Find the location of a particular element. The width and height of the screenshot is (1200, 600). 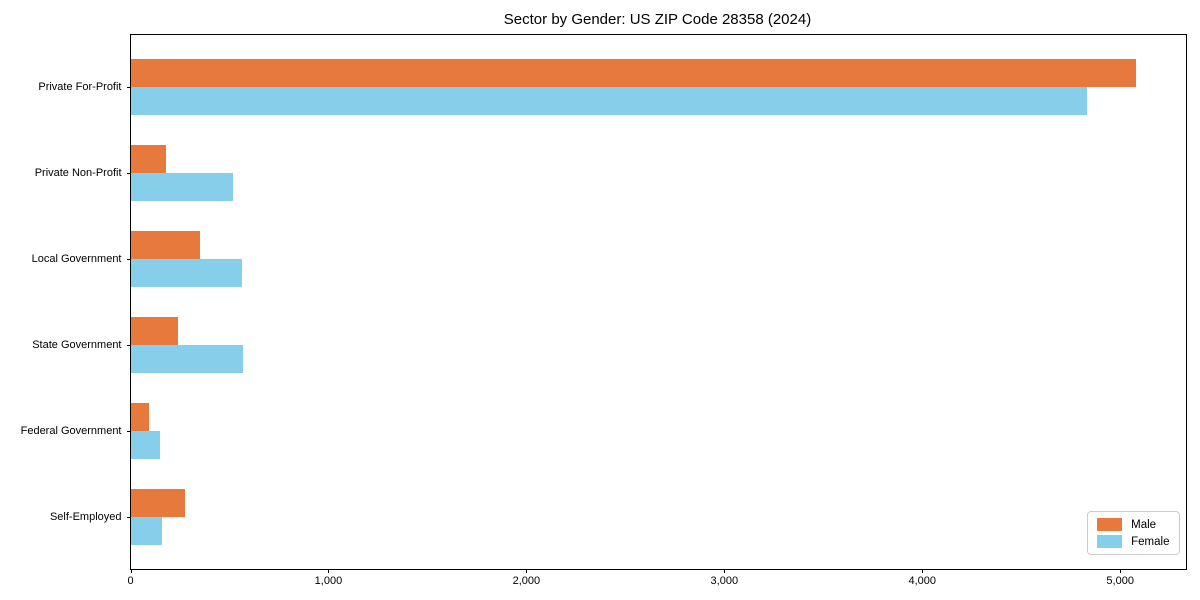

legend-swatch-female is located at coordinates (1110, 541).